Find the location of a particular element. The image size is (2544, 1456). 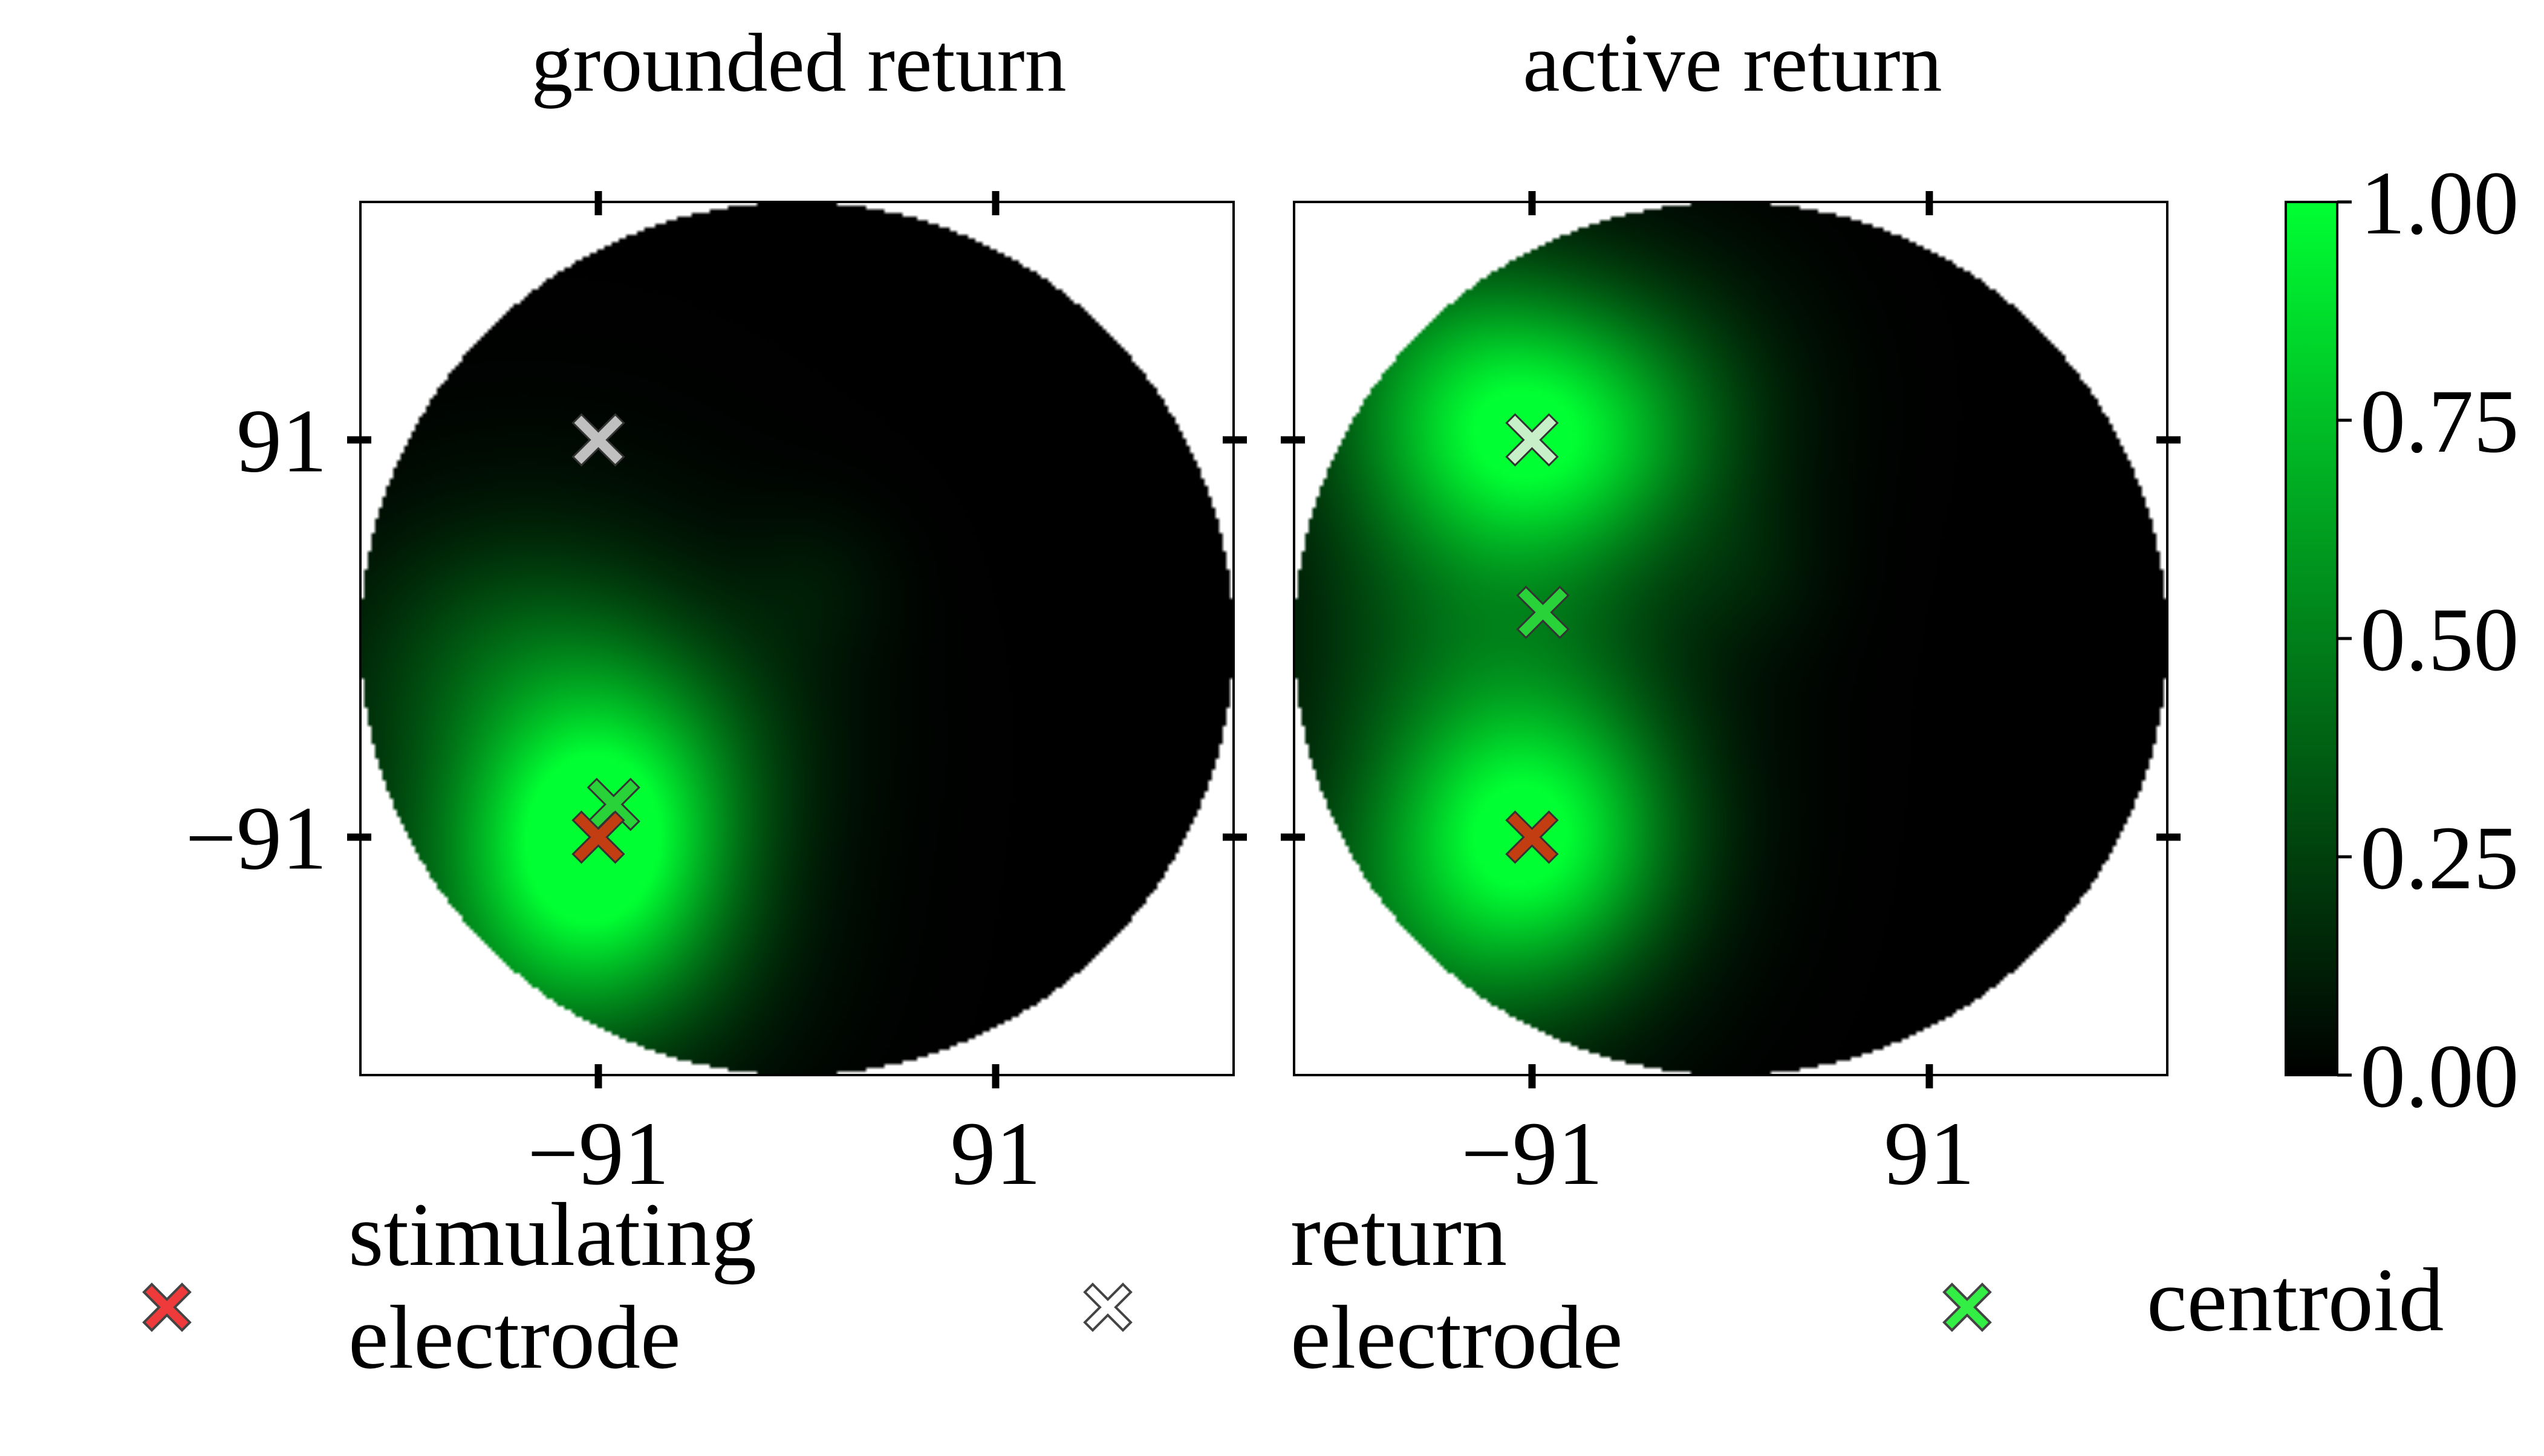

colorbar-gradient is located at coordinates (2312, 638).